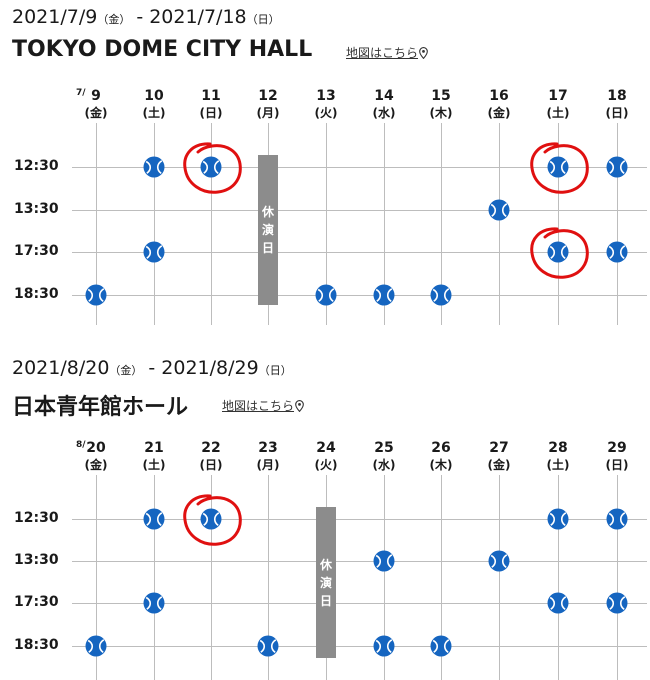  I want to click on day-header: 10 (土), so click(154, 105).